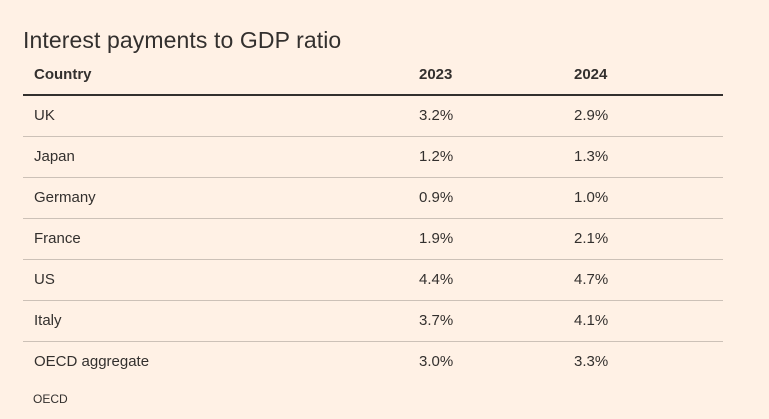  Describe the element at coordinates (373, 157) in the screenshot. I see `table-row: Japan 1.2% 1.3%` at that location.